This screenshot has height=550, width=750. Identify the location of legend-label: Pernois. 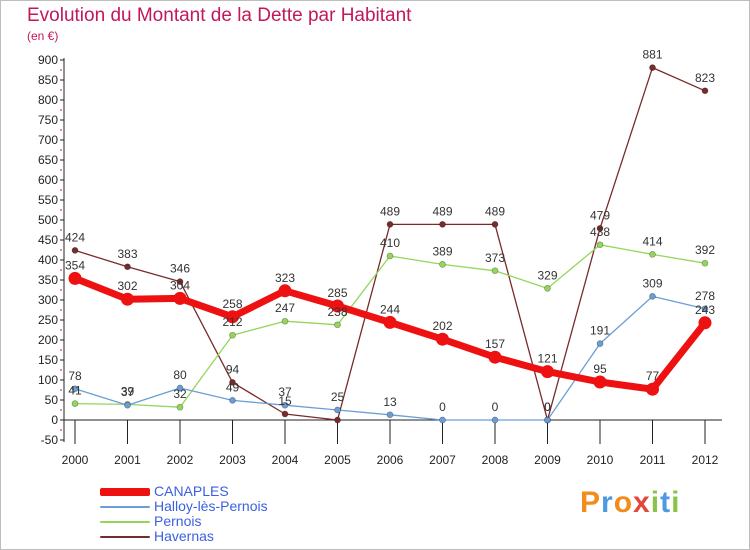
(178, 521).